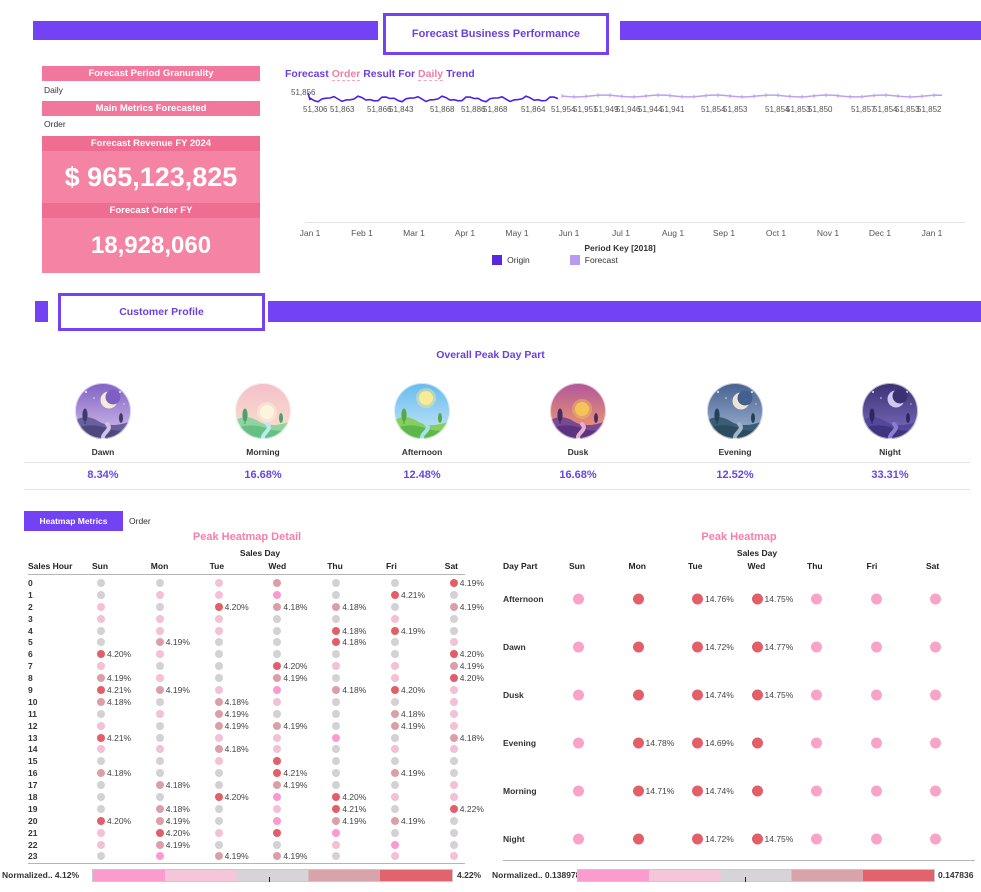  Describe the element at coordinates (293, 773) in the screenshot. I see `heatmap-cell: 4.21%` at that location.